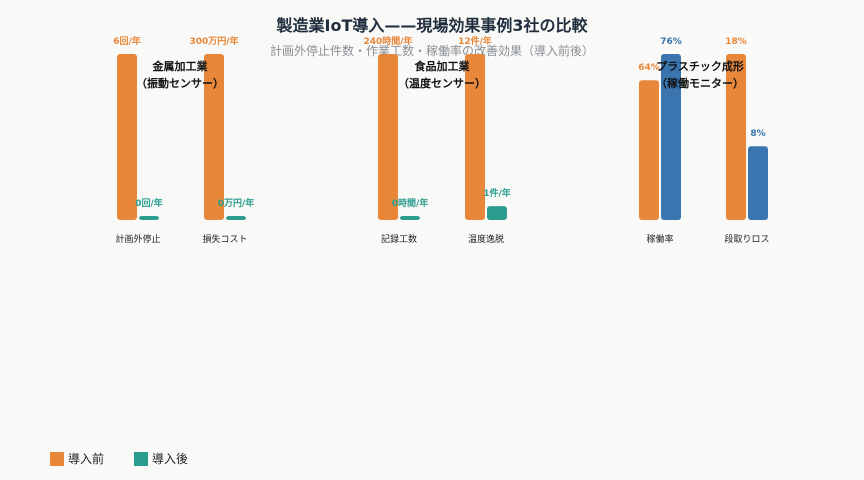  What do you see at coordinates (442, 83) in the screenshot?
I see `group-label: （温度センサー）` at bounding box center [442, 83].